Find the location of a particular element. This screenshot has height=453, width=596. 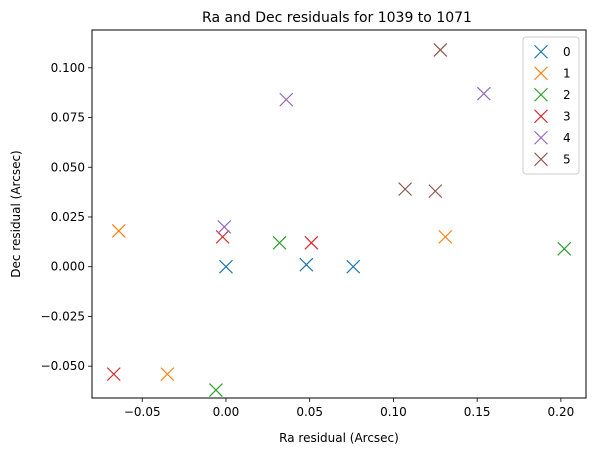

y-tick-label: 0.050 is located at coordinates (68, 167).